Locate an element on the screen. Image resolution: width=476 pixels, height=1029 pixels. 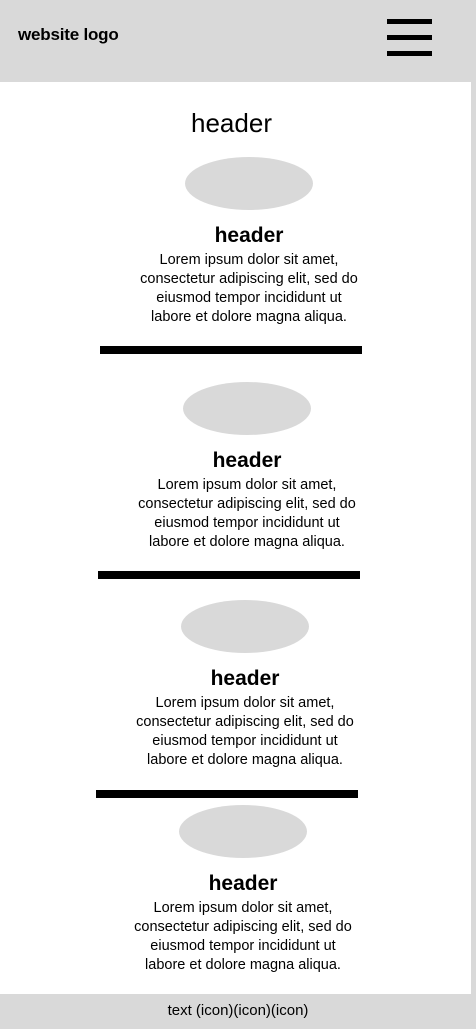
scrollbar-track is located at coordinates (473, 514).